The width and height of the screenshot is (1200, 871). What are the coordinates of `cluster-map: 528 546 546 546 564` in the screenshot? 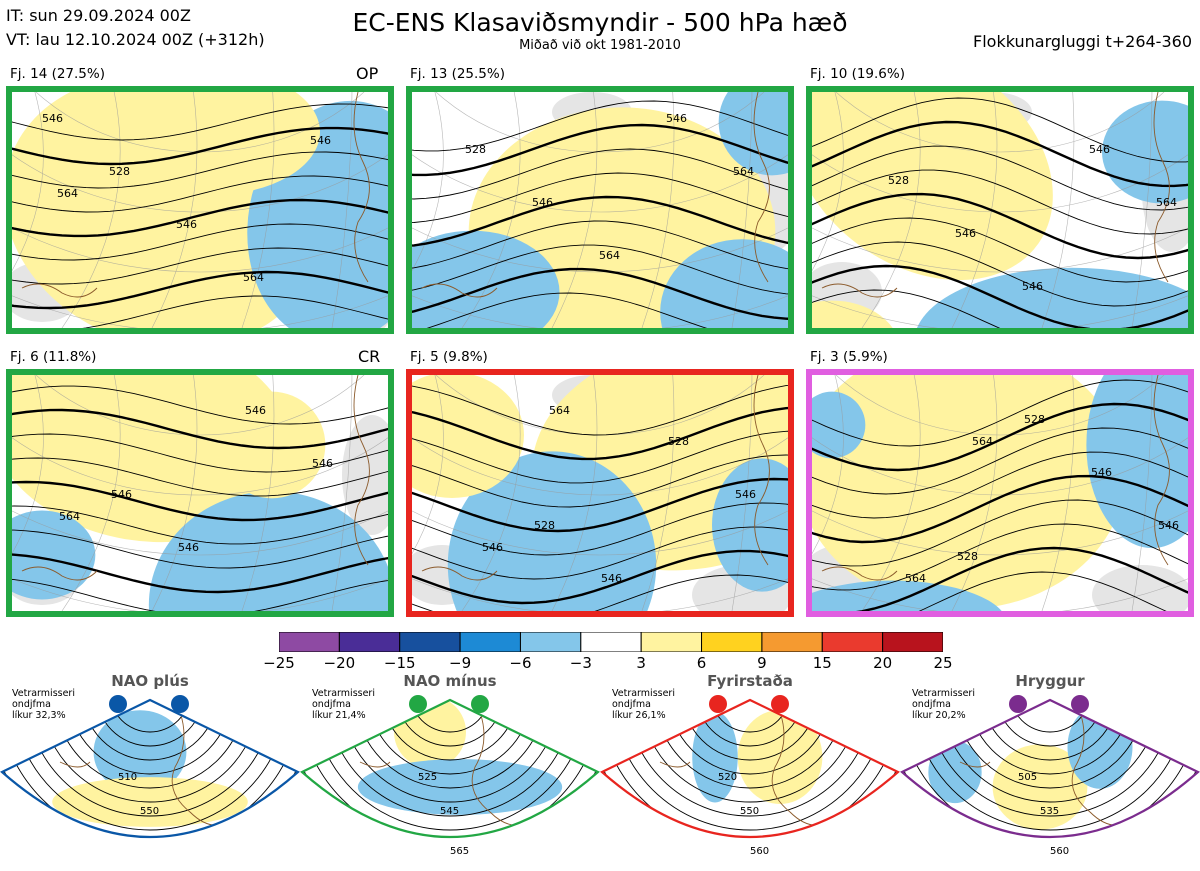 It's located at (1000, 210).